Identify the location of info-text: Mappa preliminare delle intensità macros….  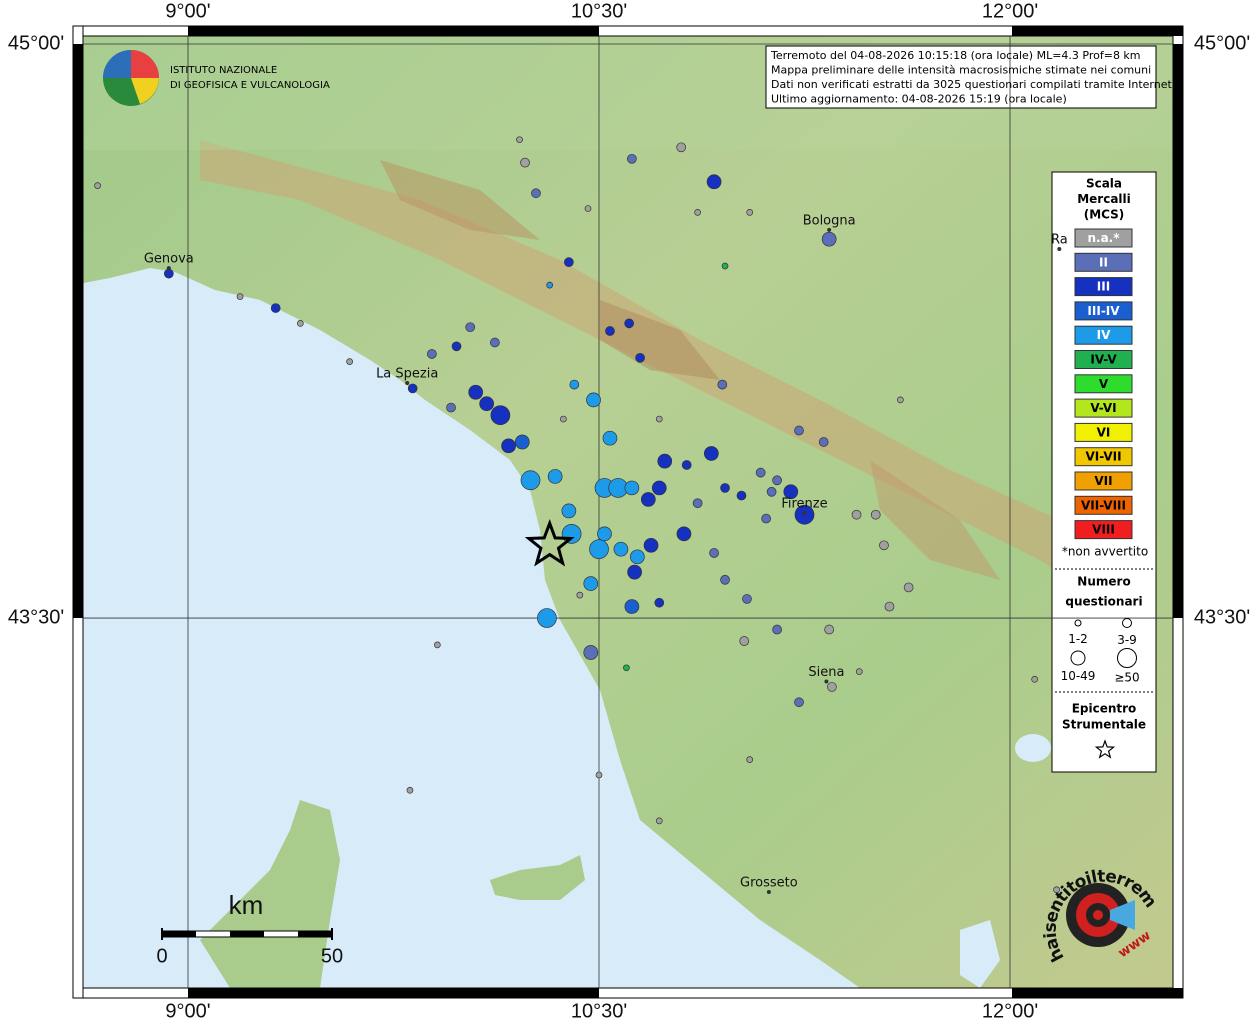
(961, 70).